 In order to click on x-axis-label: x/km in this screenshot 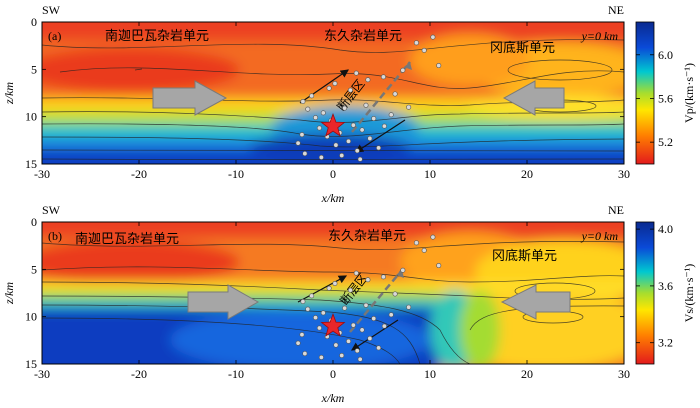, I will do `click(333, 198)`.